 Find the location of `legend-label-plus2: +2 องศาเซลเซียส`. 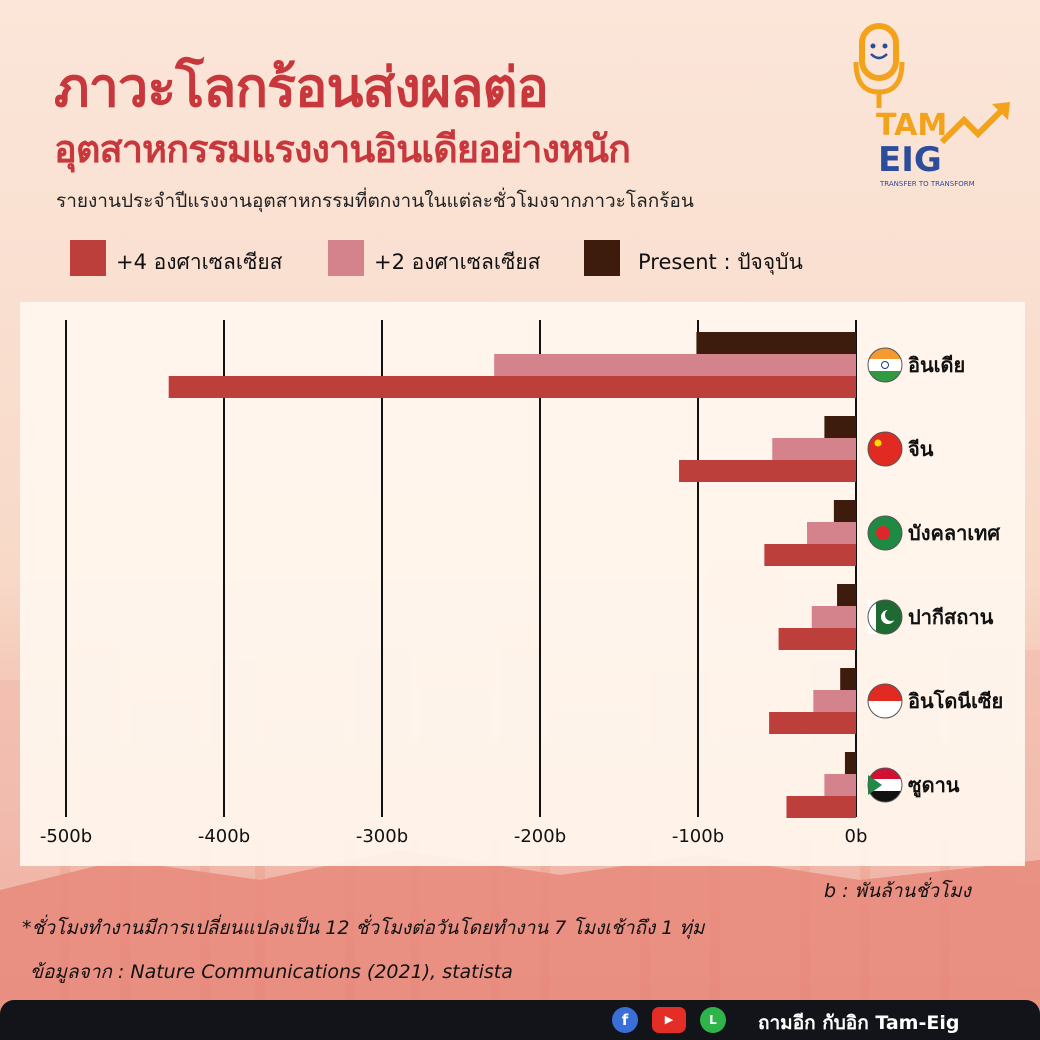

legend-label-plus2: +2 องศาเซลเซียส is located at coordinates (457, 262).